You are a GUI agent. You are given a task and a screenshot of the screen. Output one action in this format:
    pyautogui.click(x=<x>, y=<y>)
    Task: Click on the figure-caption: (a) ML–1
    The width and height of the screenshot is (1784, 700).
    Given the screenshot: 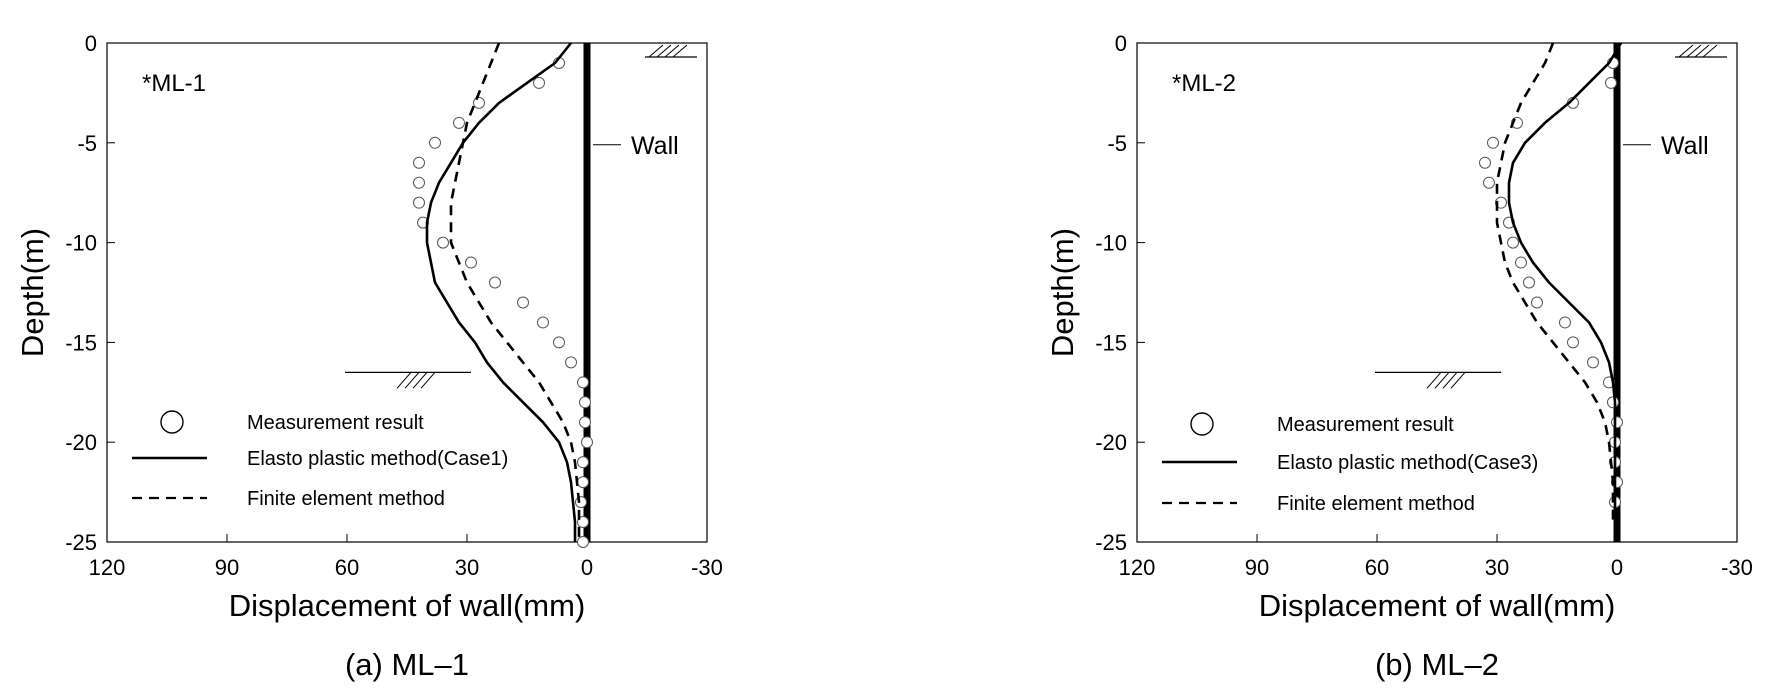 What is the action you would take?
    pyautogui.click(x=407, y=664)
    